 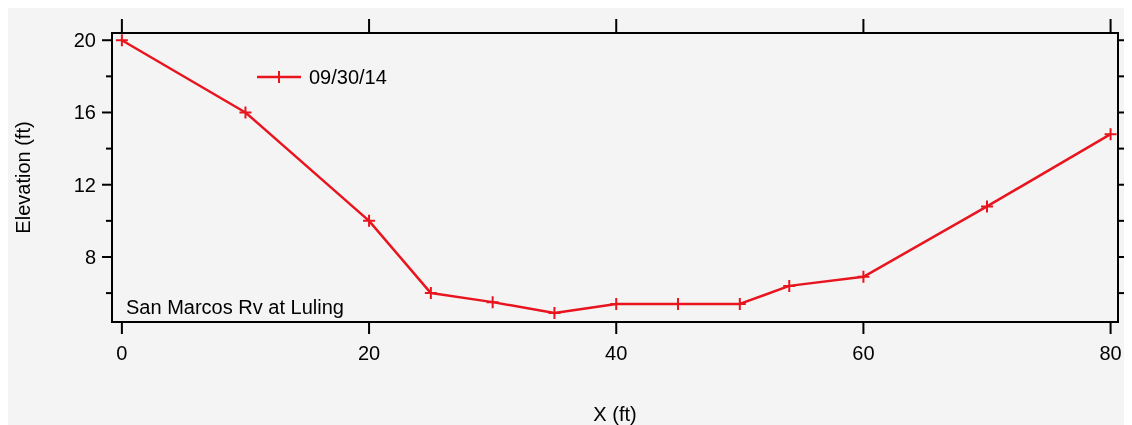 I want to click on y-tick-label: 16, so click(x=84, y=112).